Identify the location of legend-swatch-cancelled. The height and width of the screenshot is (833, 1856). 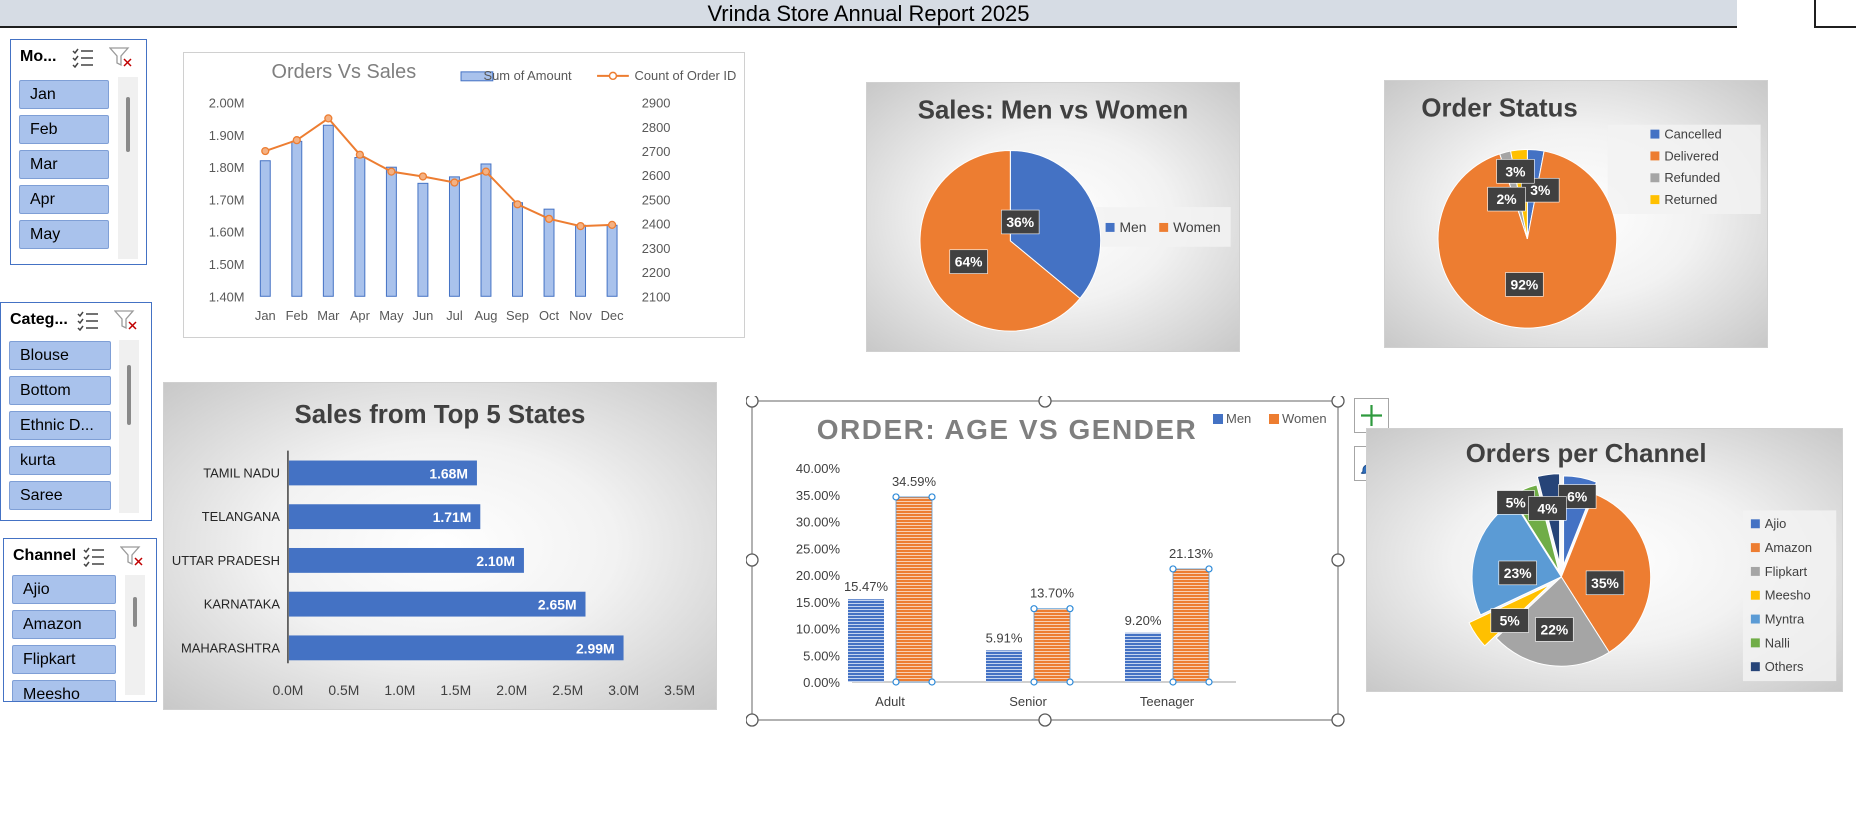
(1655, 134).